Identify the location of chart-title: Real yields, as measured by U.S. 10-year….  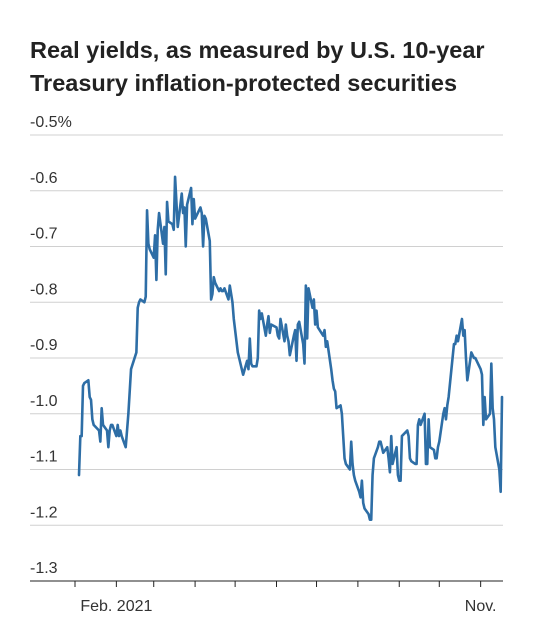
(257, 66).